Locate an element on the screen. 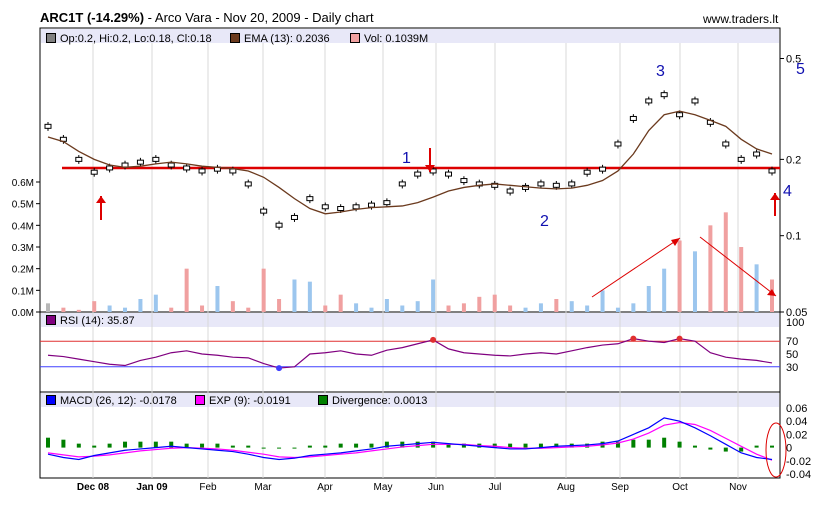  macd-legend: MACD (26, 12): -0.0178 is located at coordinates (111, 401).